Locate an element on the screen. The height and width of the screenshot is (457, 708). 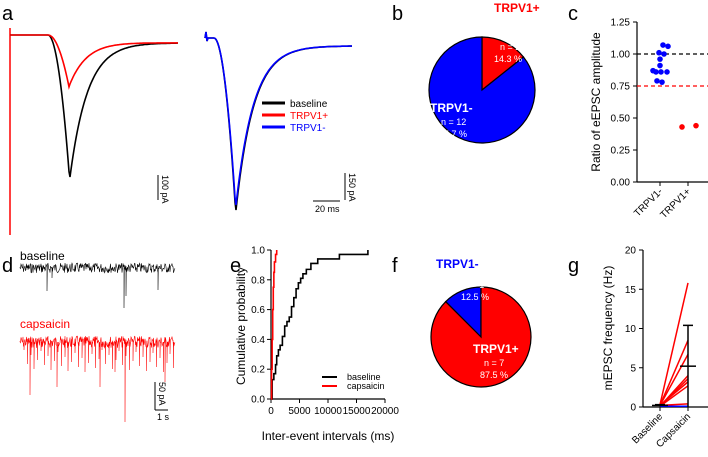
y-axis-label-c: Ratio of eEPSC amplitude is located at coordinates (596, 102).